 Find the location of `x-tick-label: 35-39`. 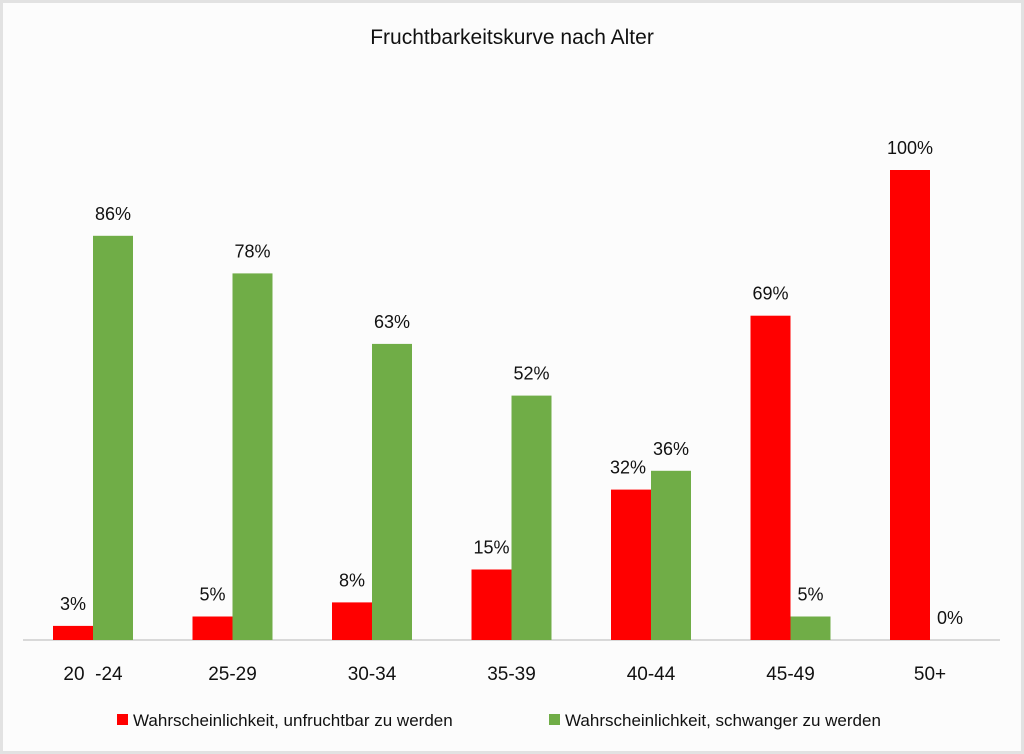

x-tick-label: 35-39 is located at coordinates (511, 674).